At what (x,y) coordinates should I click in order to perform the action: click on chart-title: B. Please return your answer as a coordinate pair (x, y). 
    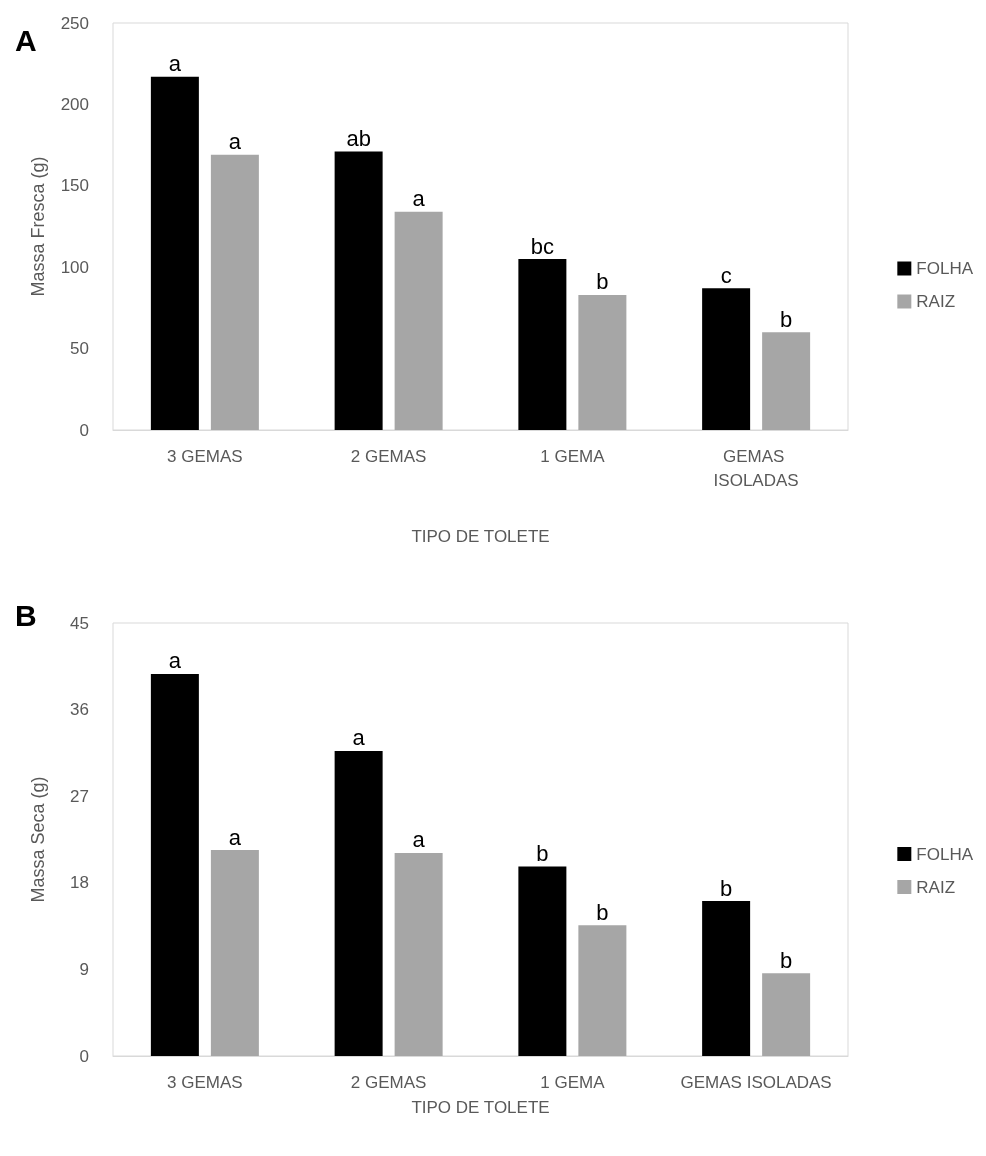
    Looking at the image, I should click on (26, 615).